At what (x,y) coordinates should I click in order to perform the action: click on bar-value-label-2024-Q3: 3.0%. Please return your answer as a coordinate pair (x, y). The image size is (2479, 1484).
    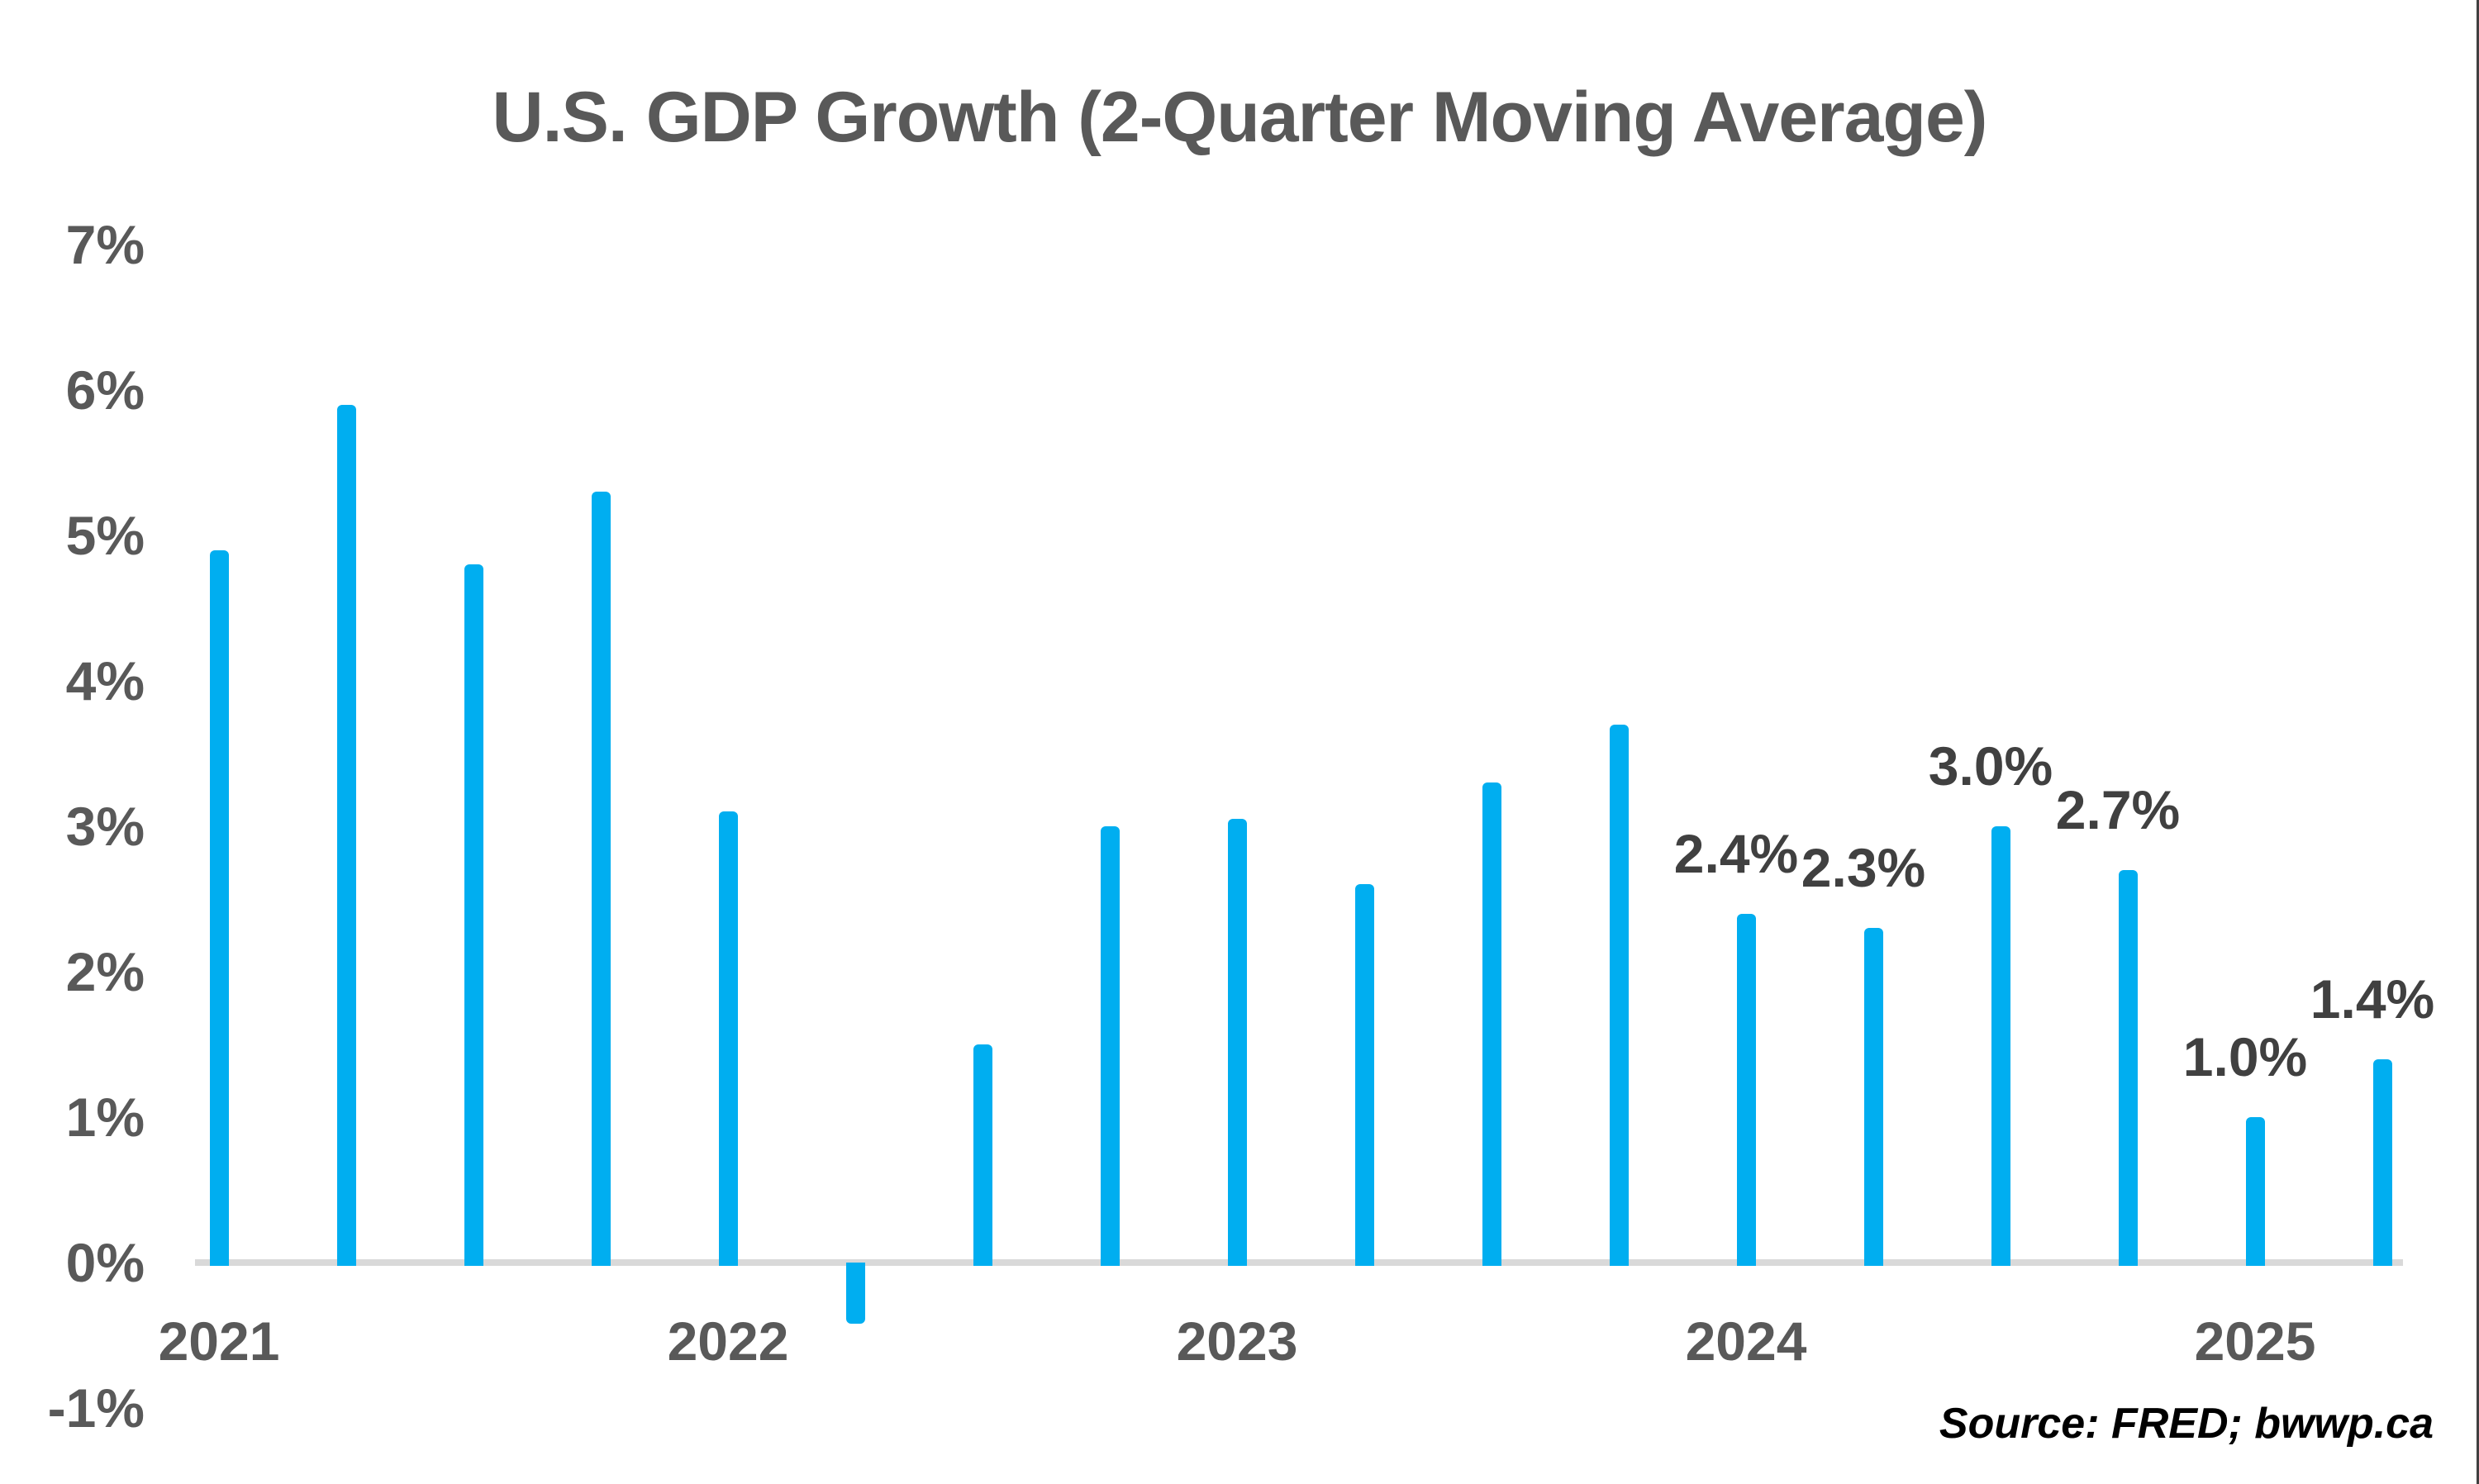
    Looking at the image, I should click on (1991, 766).